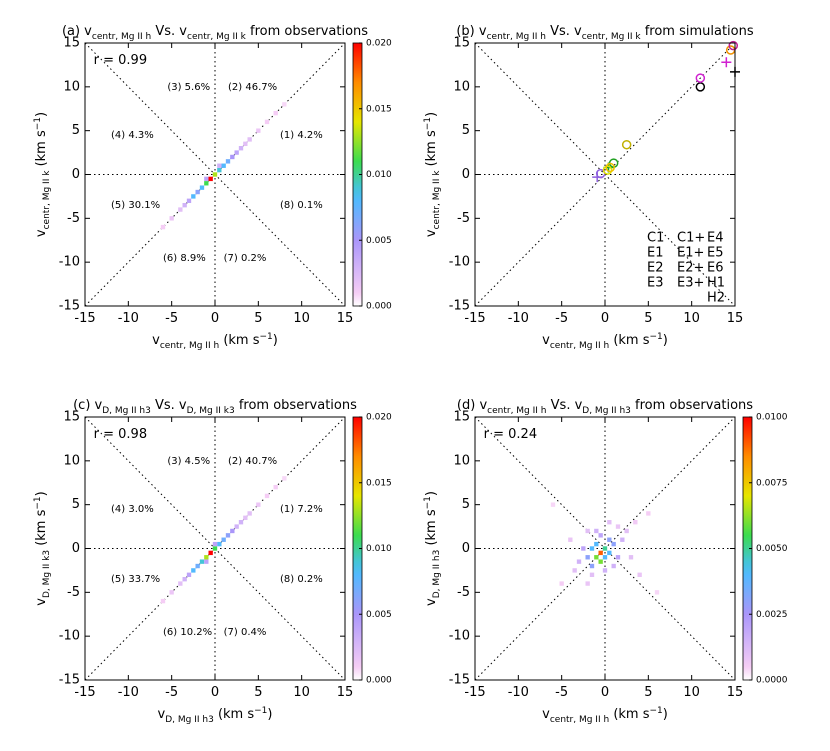 The height and width of the screenshot is (751, 830). What do you see at coordinates (692, 405) in the screenshot?
I see `label-part: from observations` at bounding box center [692, 405].